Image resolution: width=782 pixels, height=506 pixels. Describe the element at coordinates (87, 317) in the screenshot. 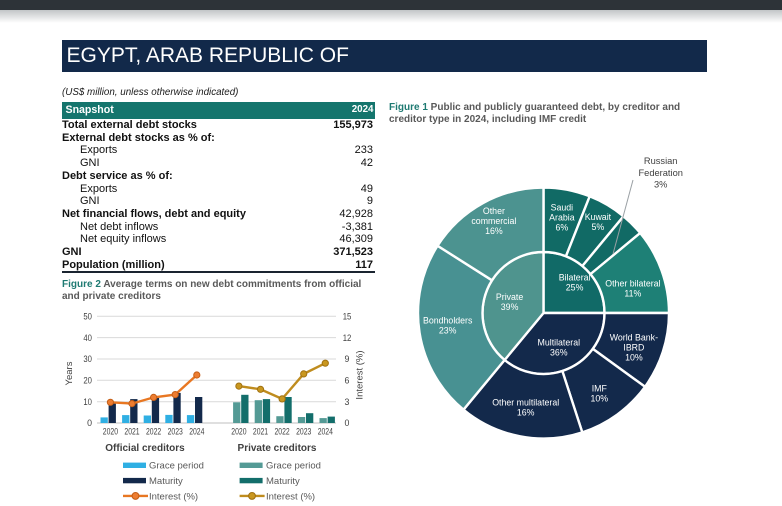

I see `svg-text: 50` at that location.